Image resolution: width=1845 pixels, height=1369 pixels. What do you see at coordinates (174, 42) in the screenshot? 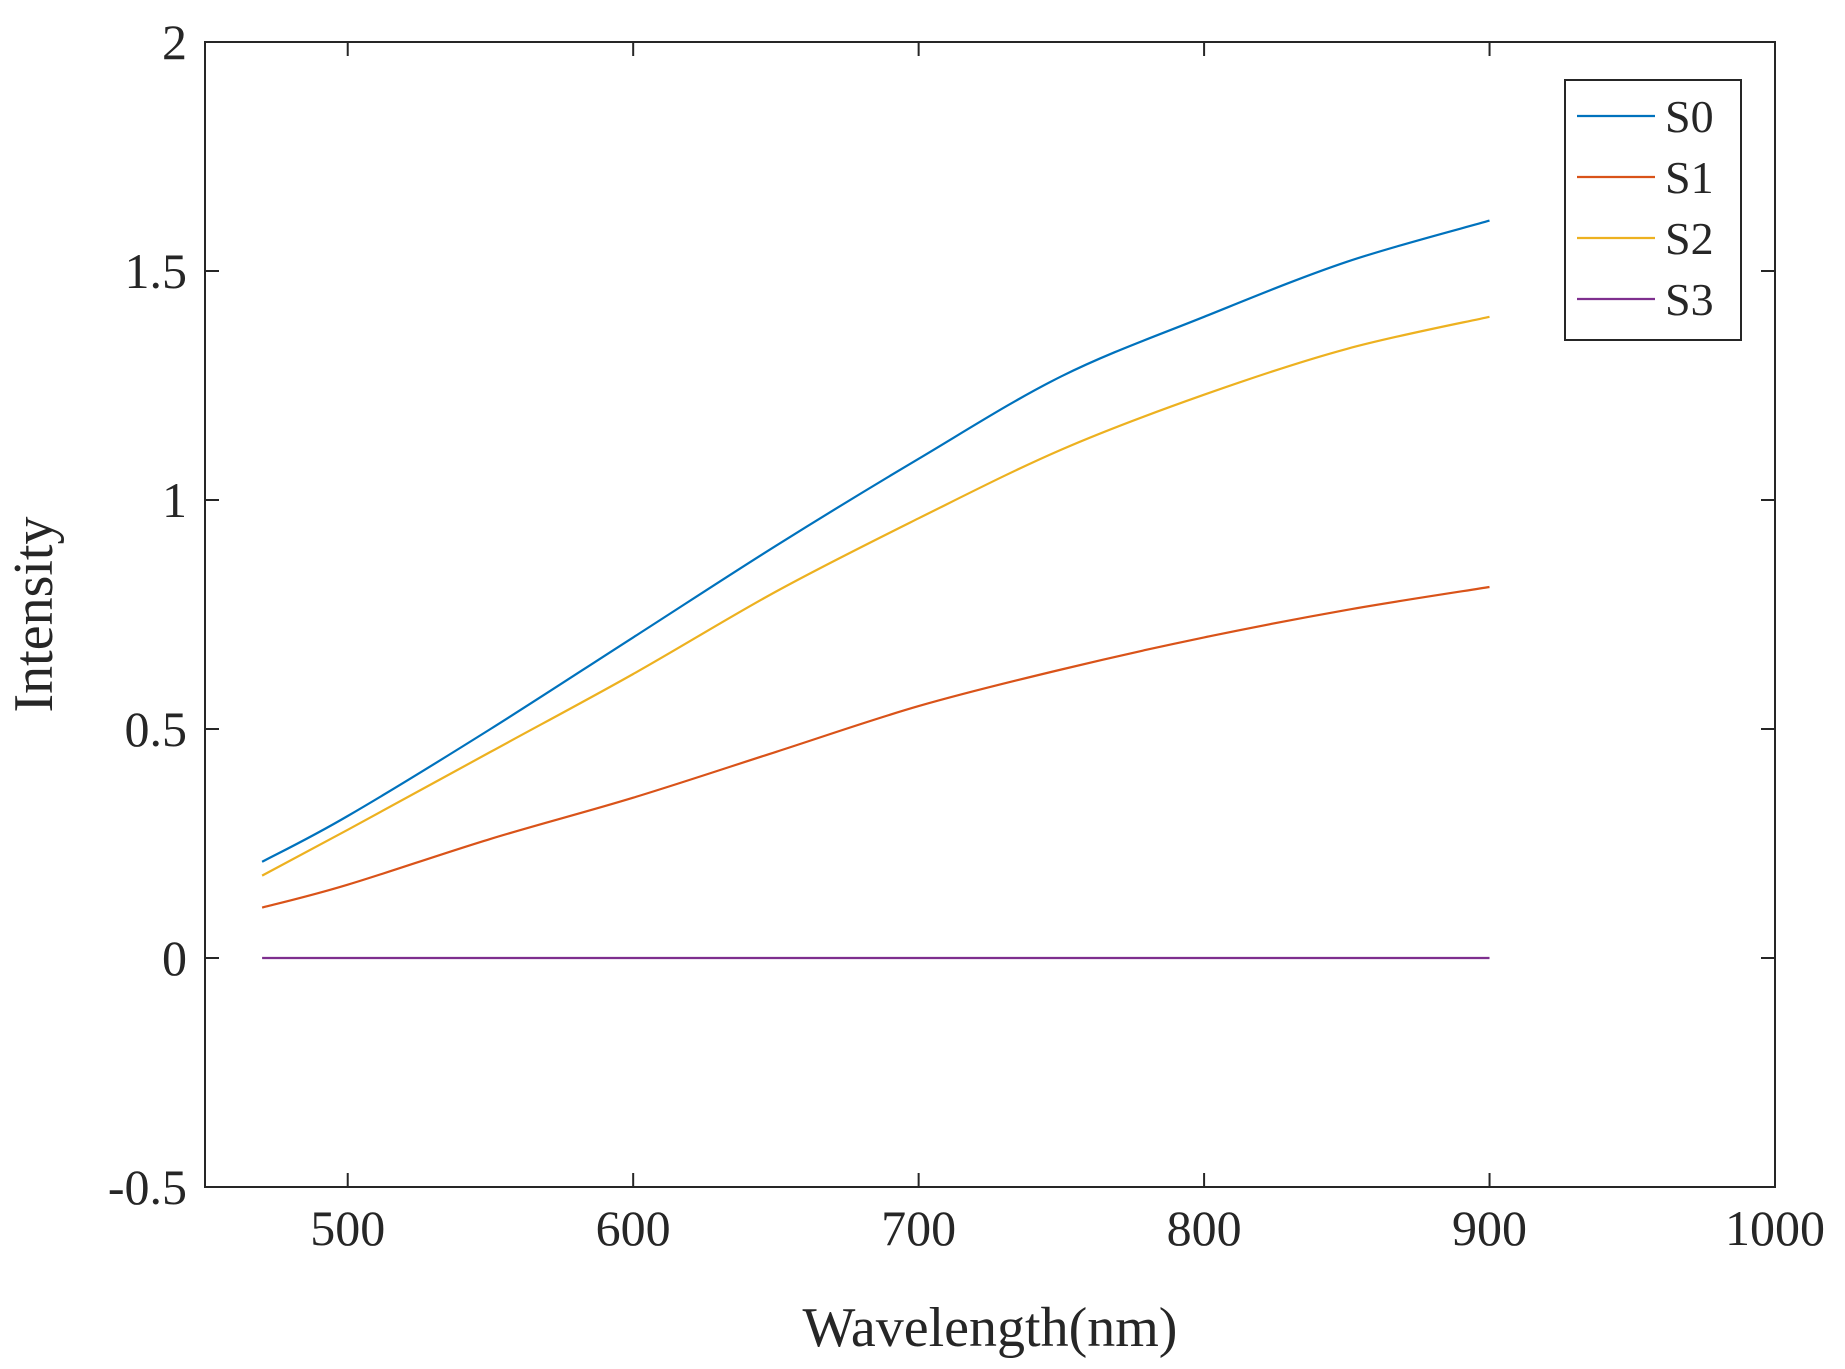
I see `y-tick-label: 2` at bounding box center [174, 42].